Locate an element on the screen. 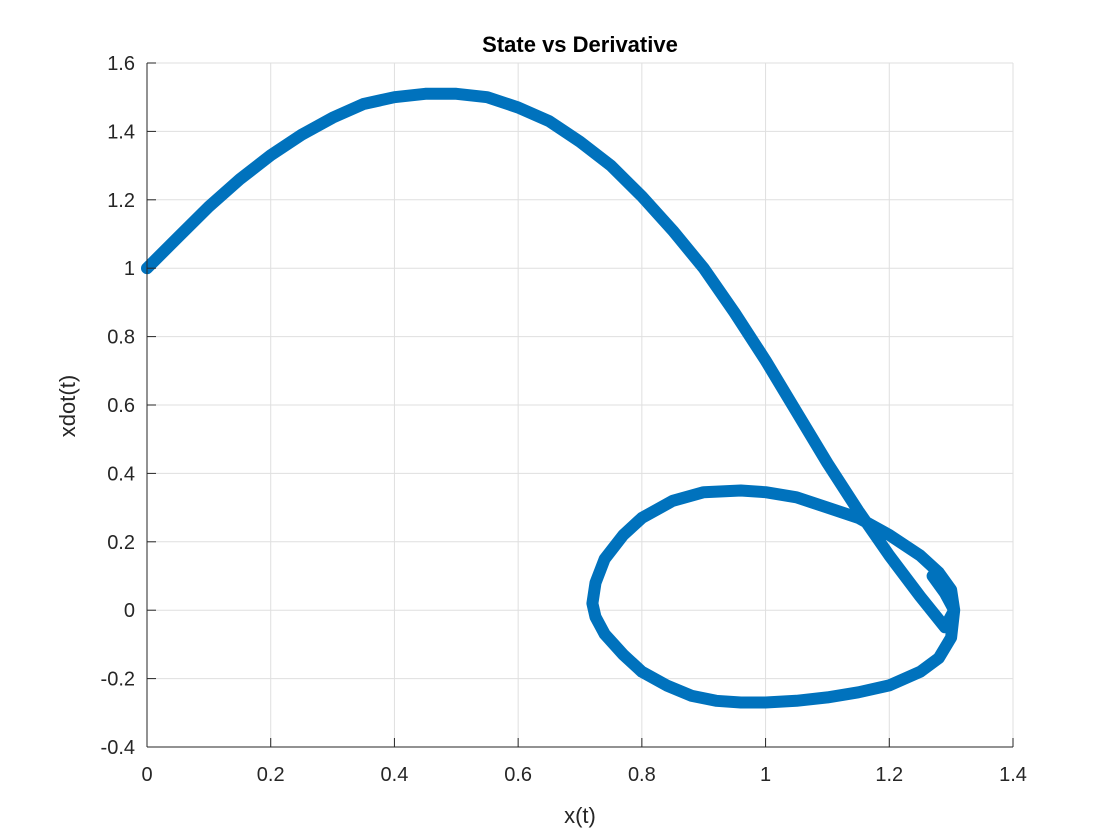 Image resolution: width=1120 pixels, height=840 pixels. x-tick-label: 0.6 is located at coordinates (518, 775).